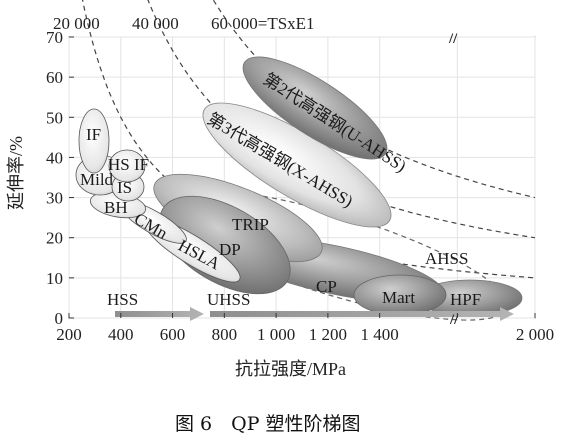 The image size is (579, 447). What do you see at coordinates (326, 286) in the screenshot?
I see `label-cp: CP` at bounding box center [326, 286].